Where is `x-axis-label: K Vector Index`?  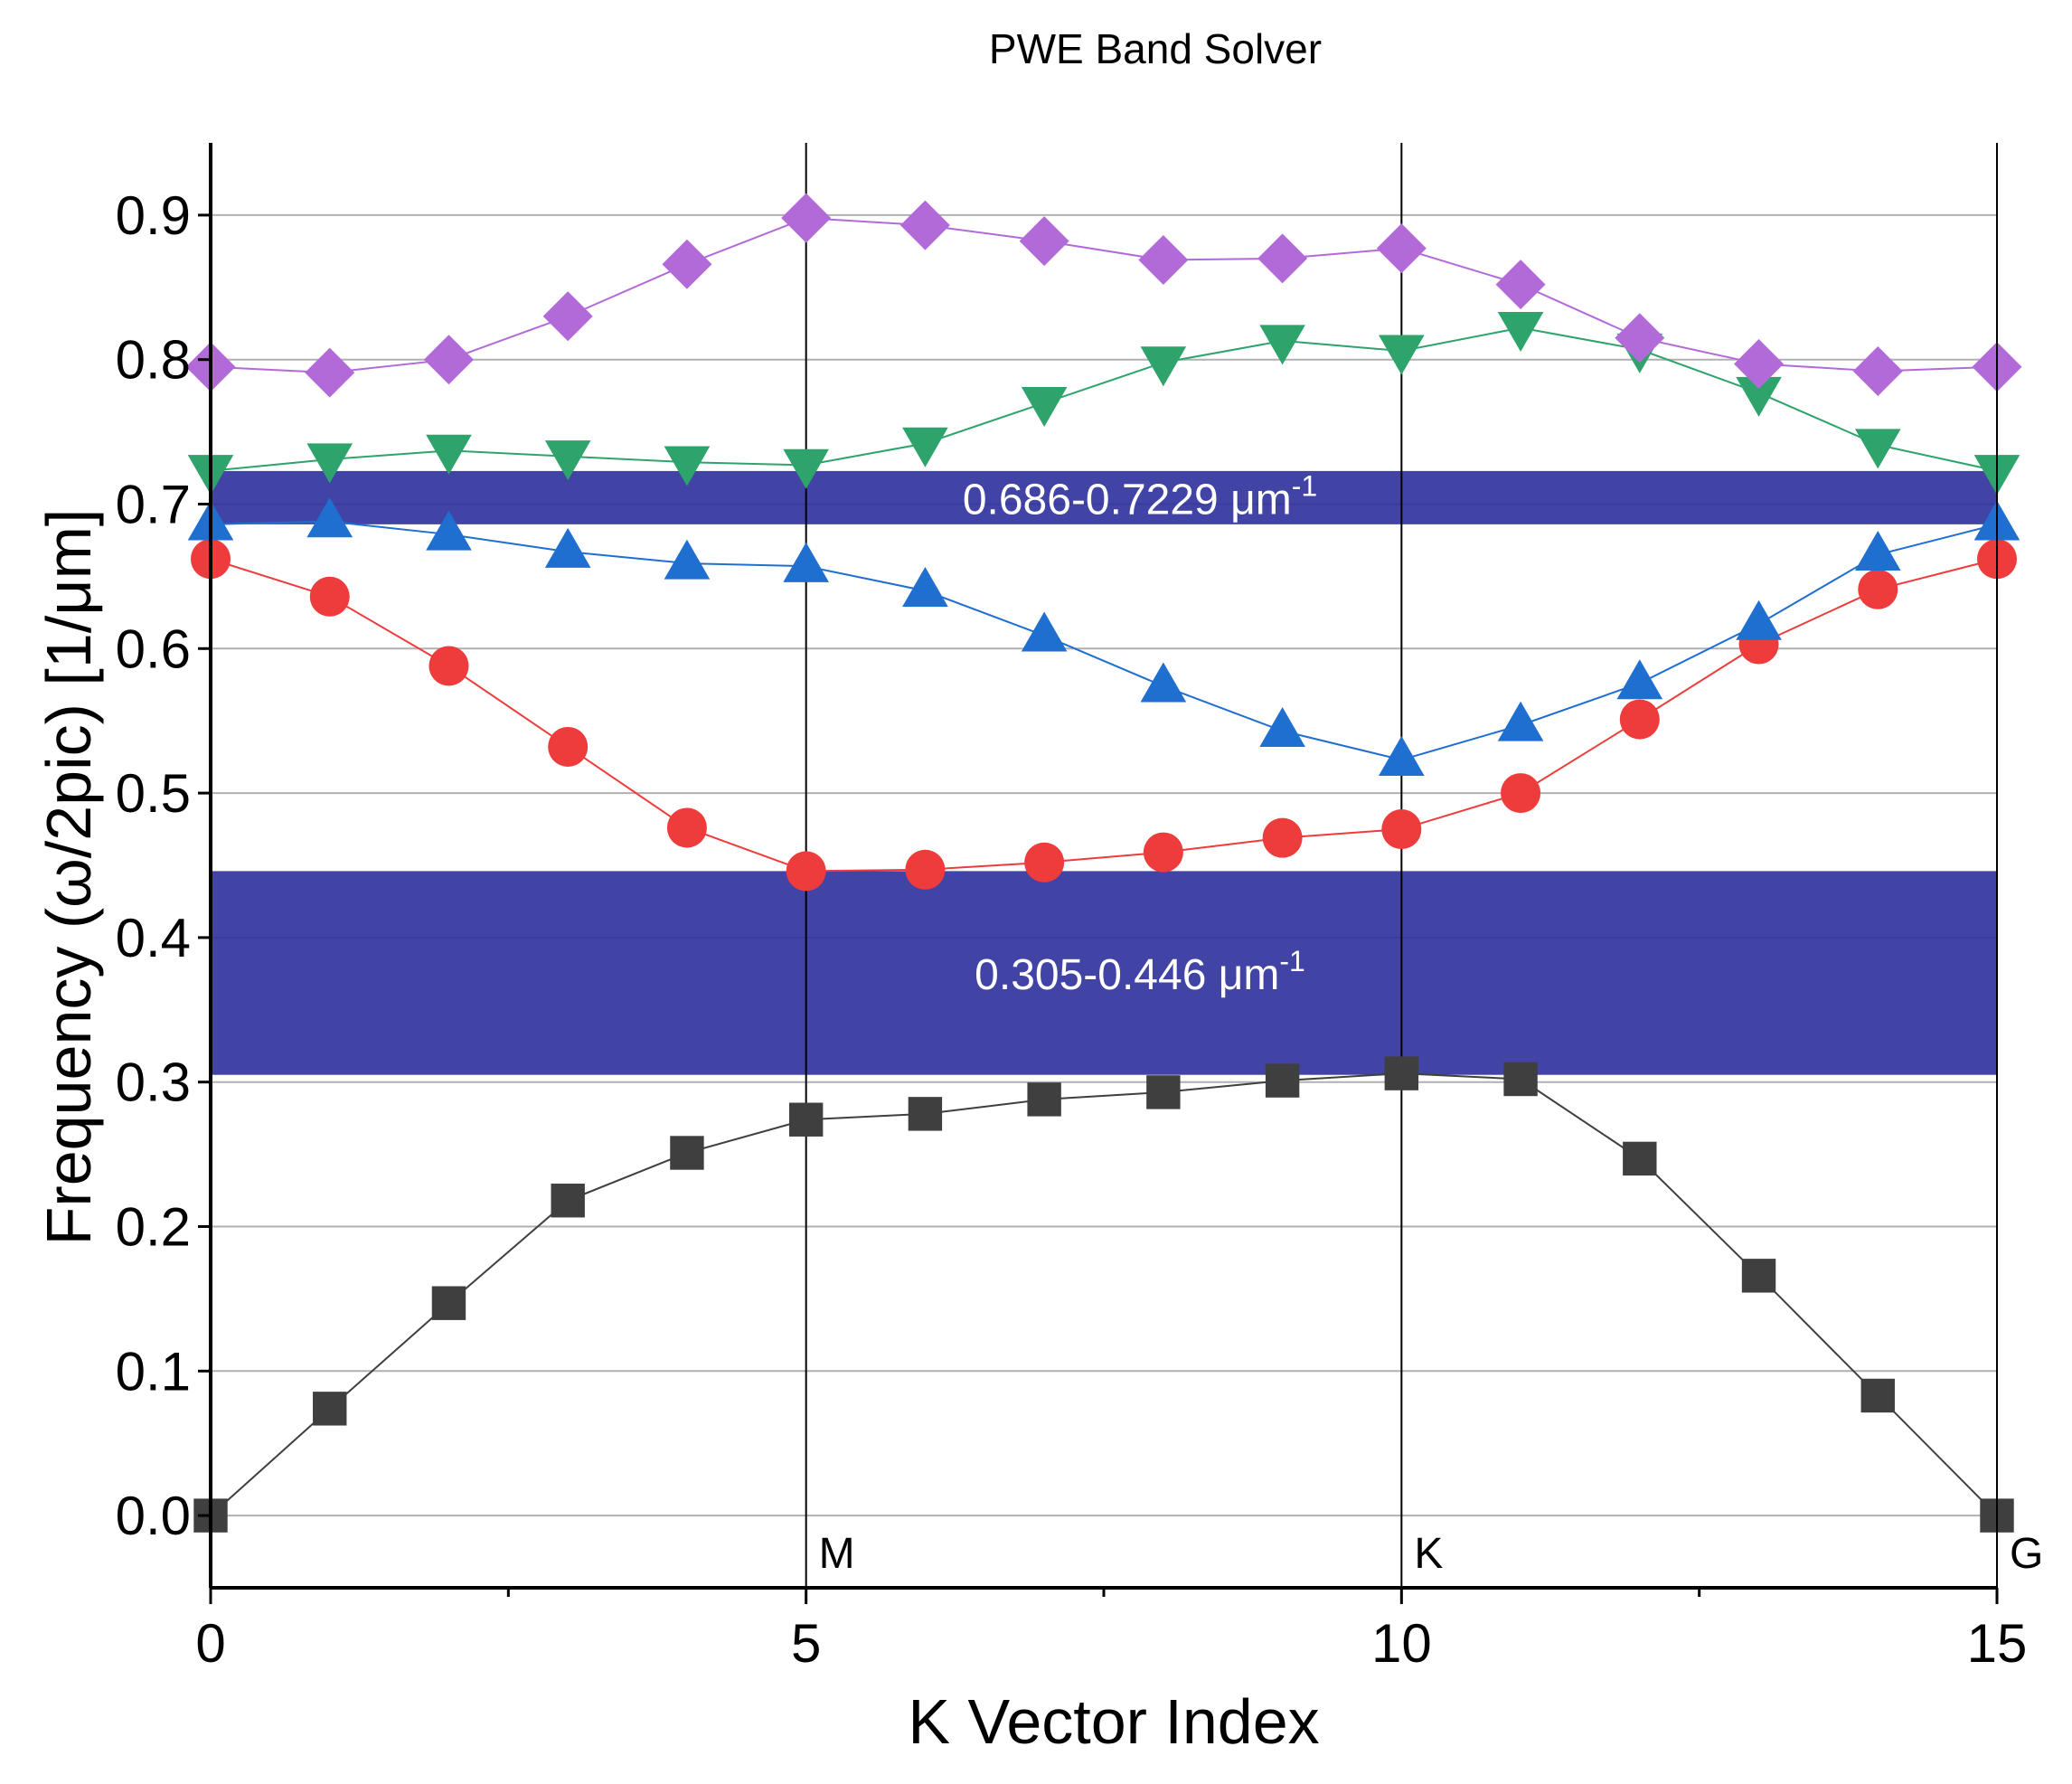
x-axis-label: K Vector Index is located at coordinates (1113, 1721).